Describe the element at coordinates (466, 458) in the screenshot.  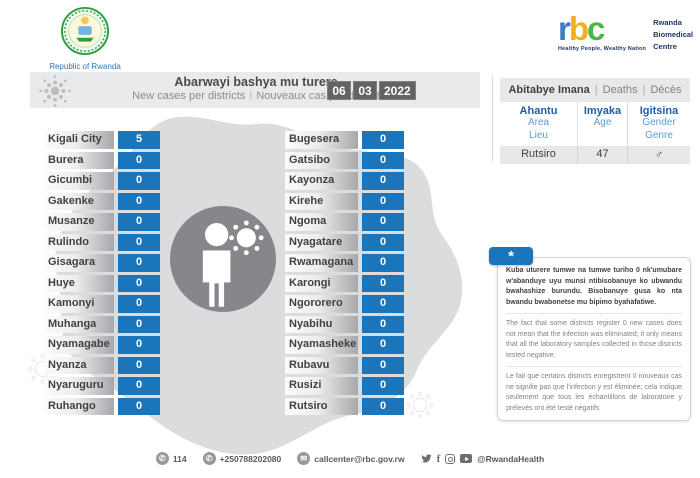
I see `youtube-icon` at that location.